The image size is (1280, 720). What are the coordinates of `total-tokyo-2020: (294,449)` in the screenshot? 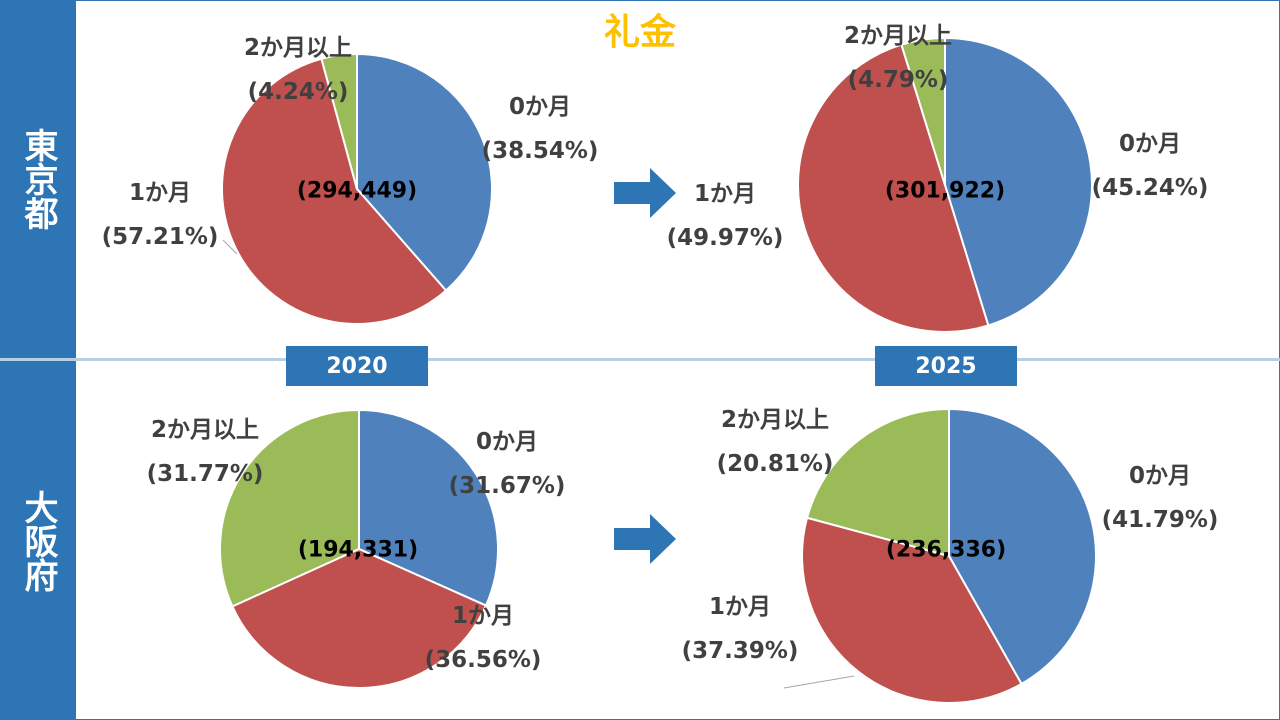 It's located at (357, 191).